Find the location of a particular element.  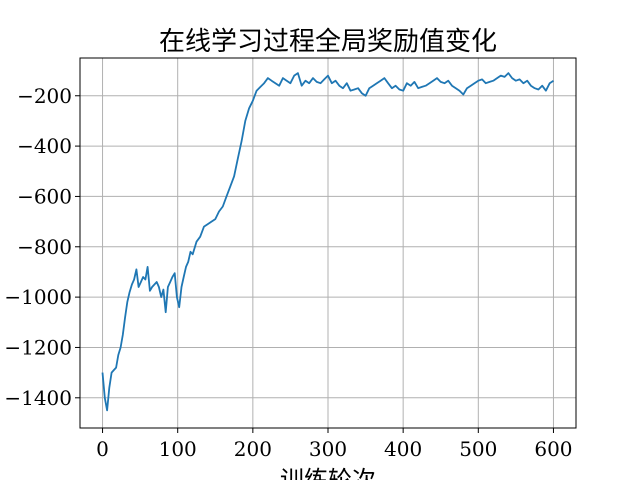

y-tick-label: −600 is located at coordinates (44, 196).